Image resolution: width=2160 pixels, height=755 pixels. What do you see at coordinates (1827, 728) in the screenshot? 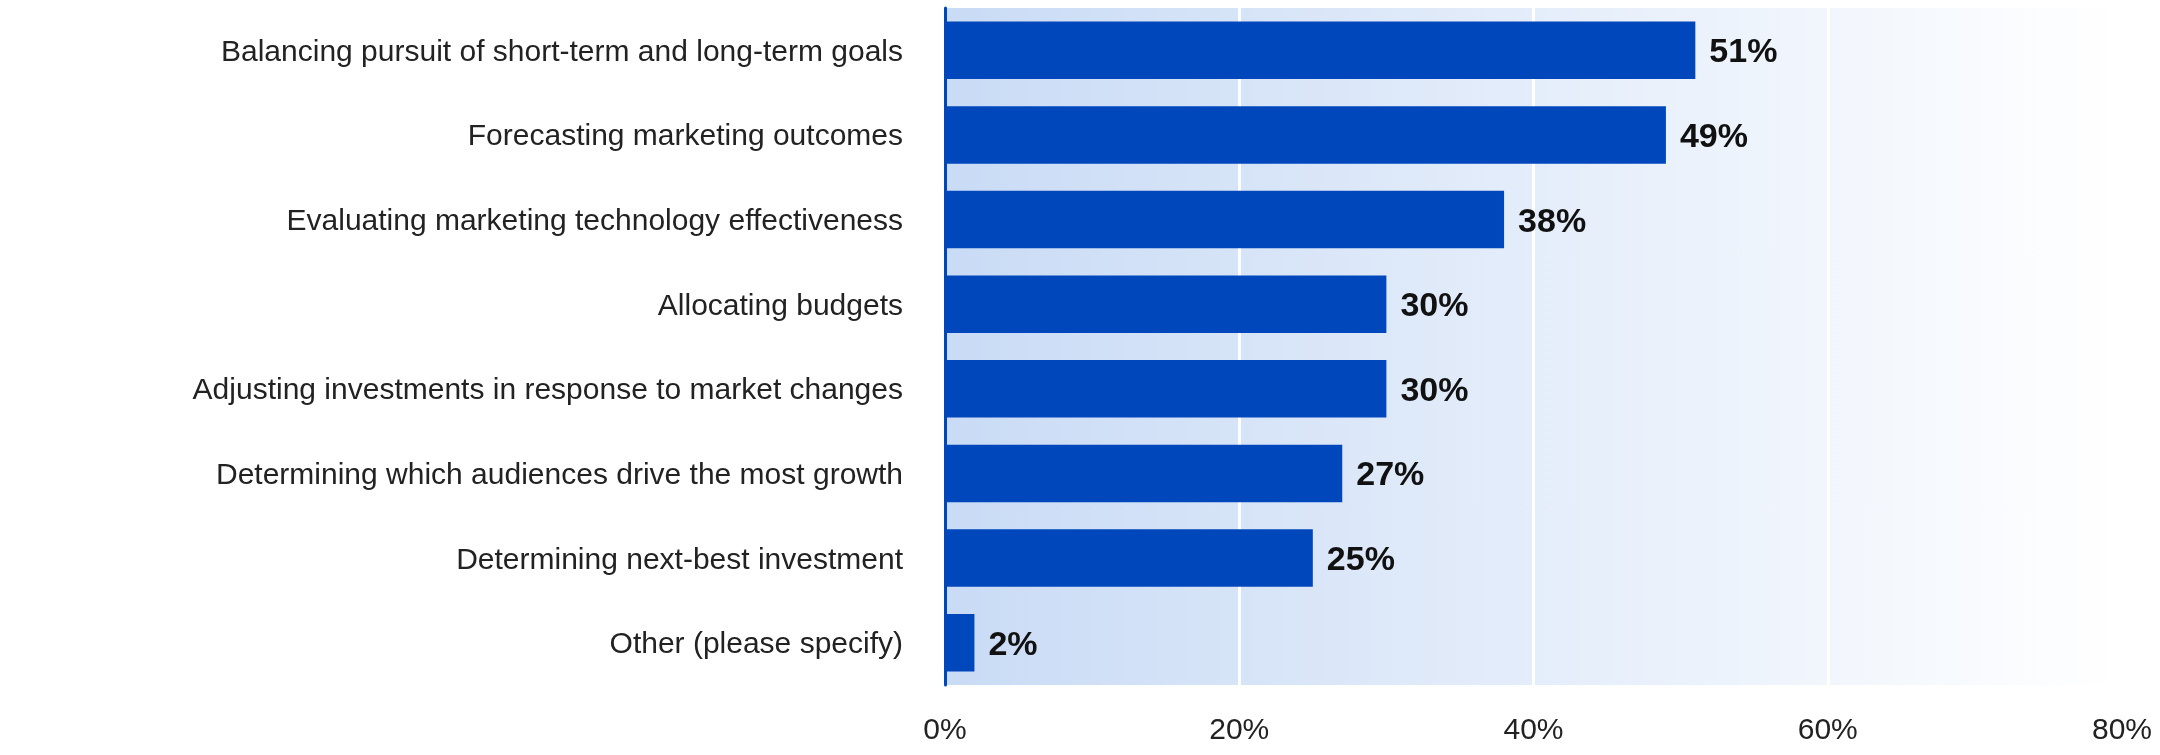
I see `x-tick-label: 60%` at bounding box center [1827, 728].